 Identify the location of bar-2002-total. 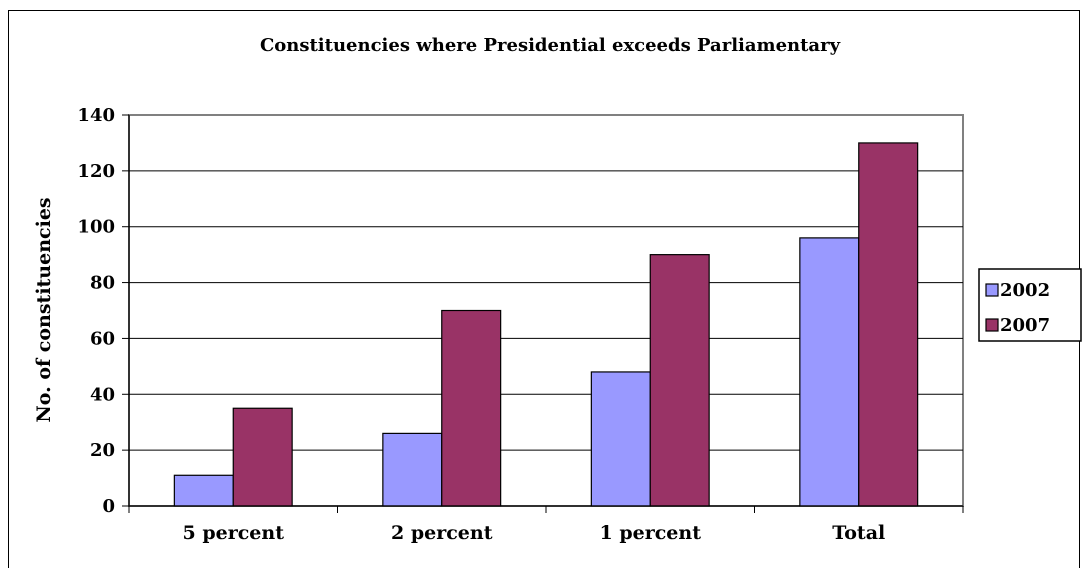
(829, 372).